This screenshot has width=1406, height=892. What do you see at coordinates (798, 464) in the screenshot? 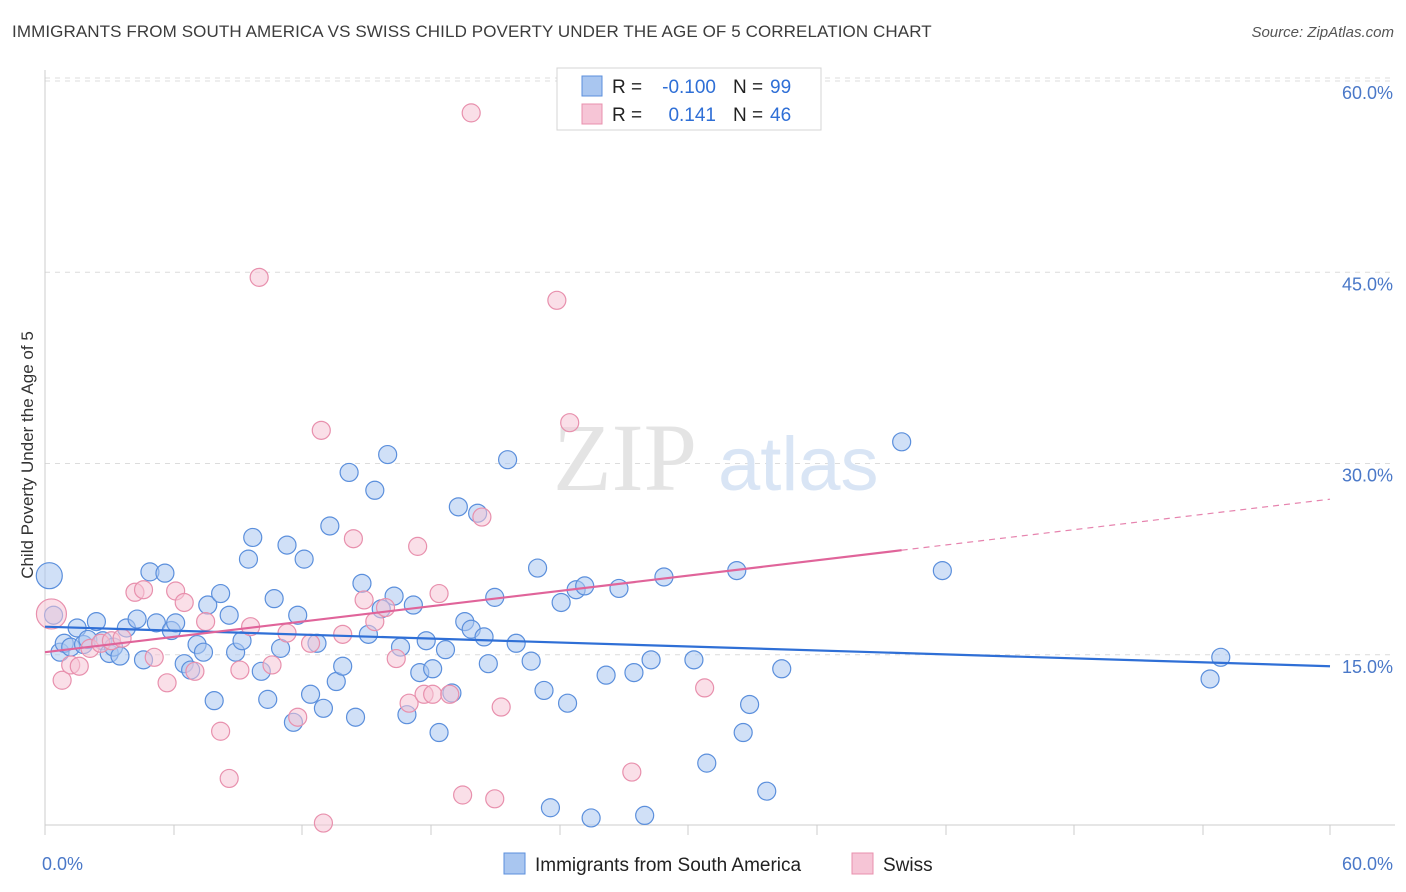
I see `watermark-atlas: atlas` at bounding box center [798, 464].